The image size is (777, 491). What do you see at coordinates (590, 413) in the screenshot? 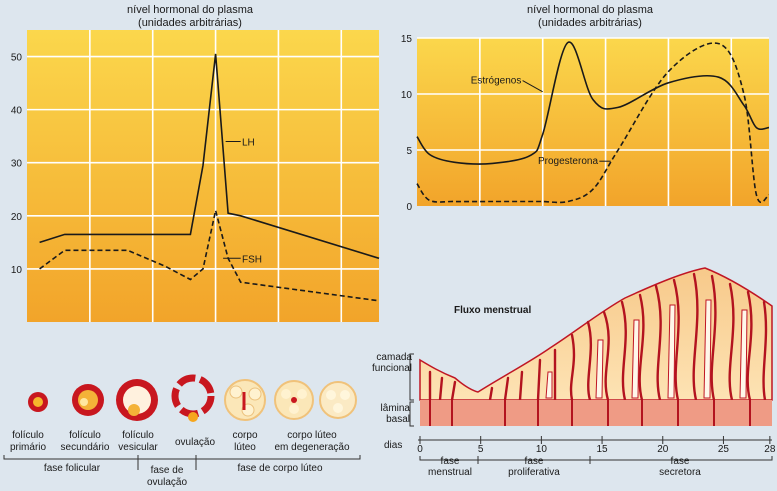
I see `basal-vessels` at bounding box center [590, 413].